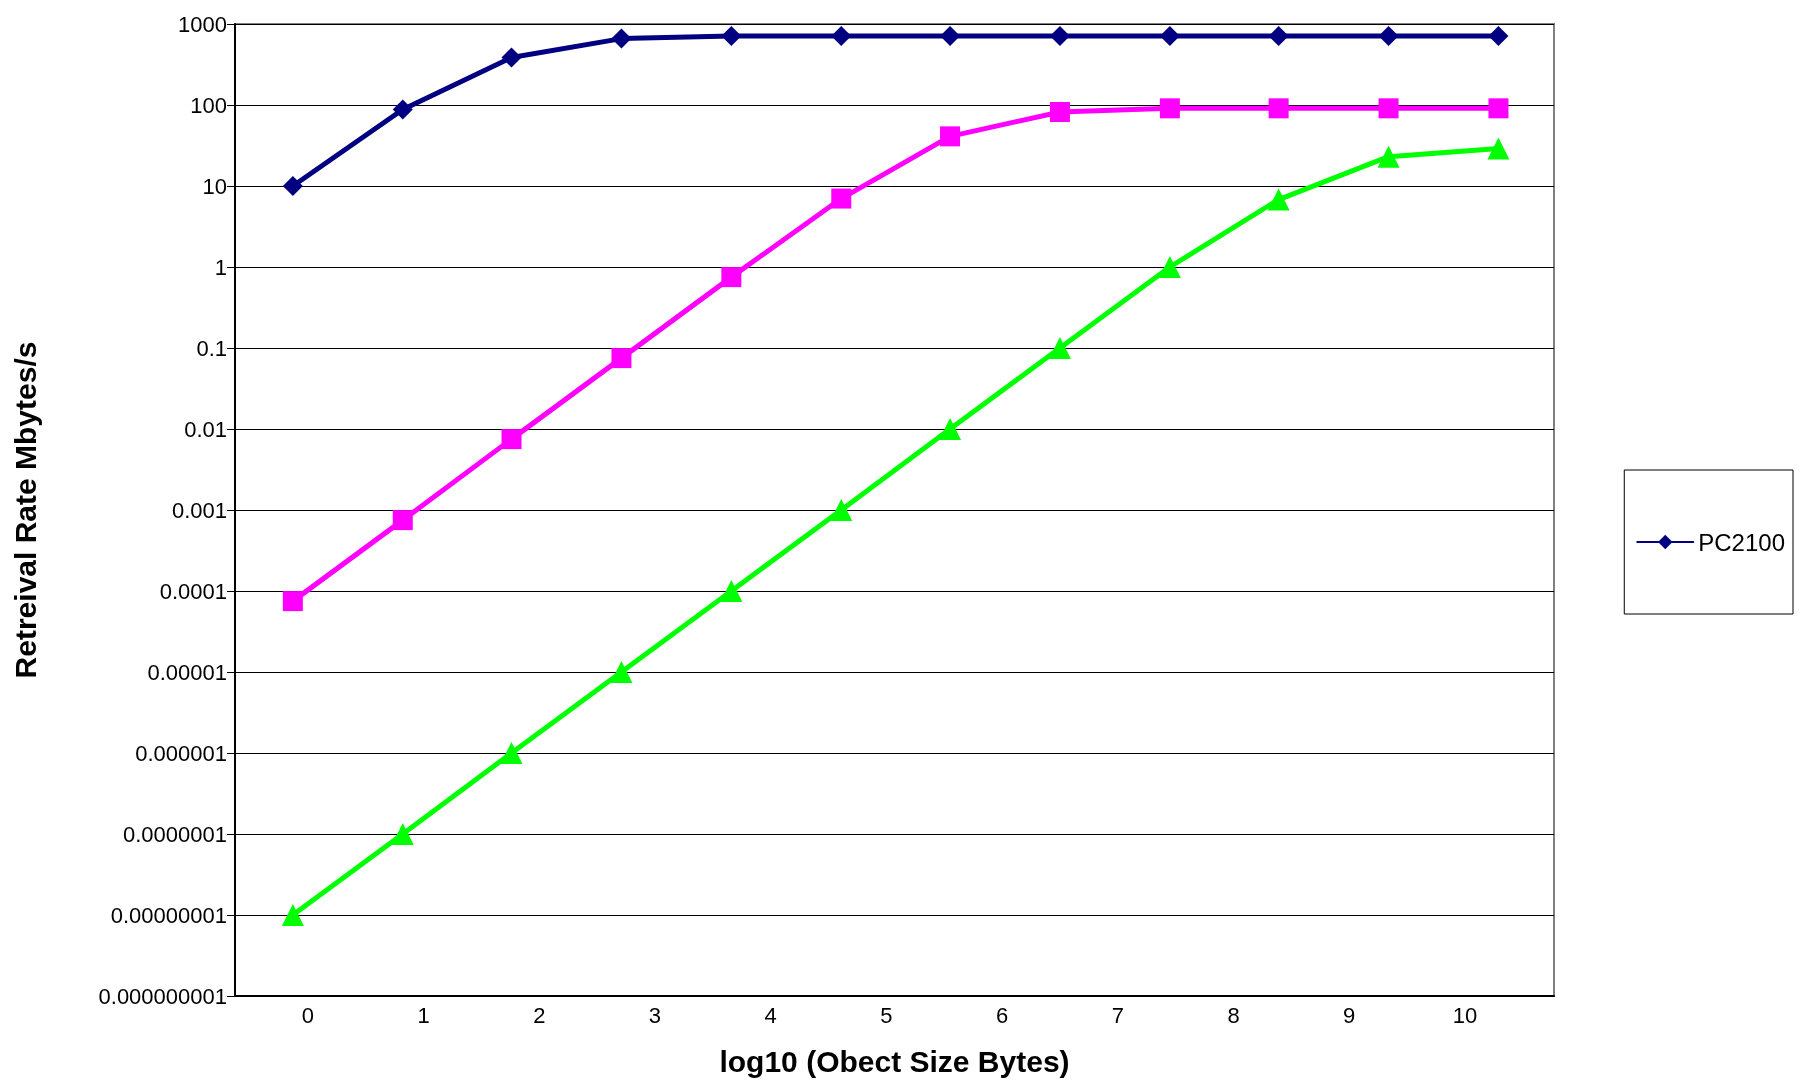 The image size is (1801, 1084). Describe the element at coordinates (423, 1015) in the screenshot. I see `x-tick-label: 1` at that location.